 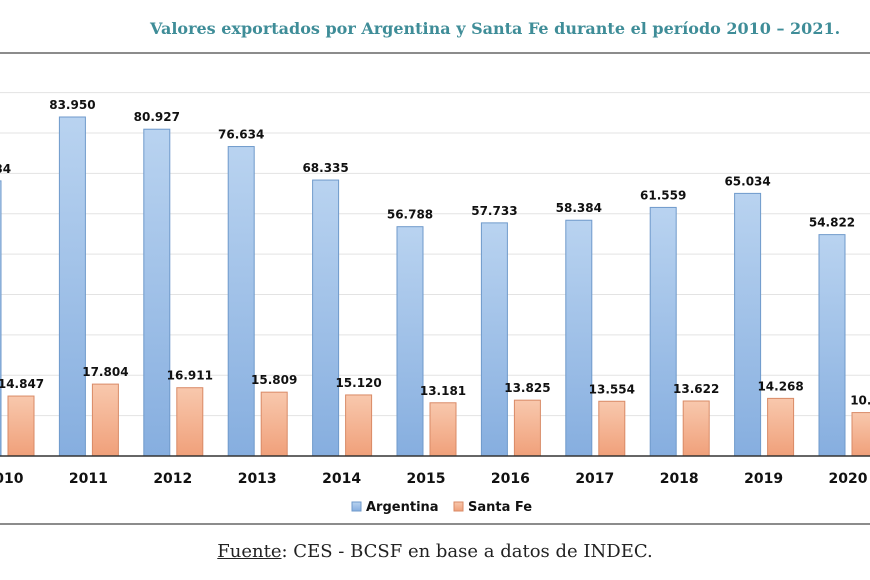 What do you see at coordinates (22, 384) in the screenshot?
I see `santa-fe-label-2010: 14.847` at bounding box center [22, 384].